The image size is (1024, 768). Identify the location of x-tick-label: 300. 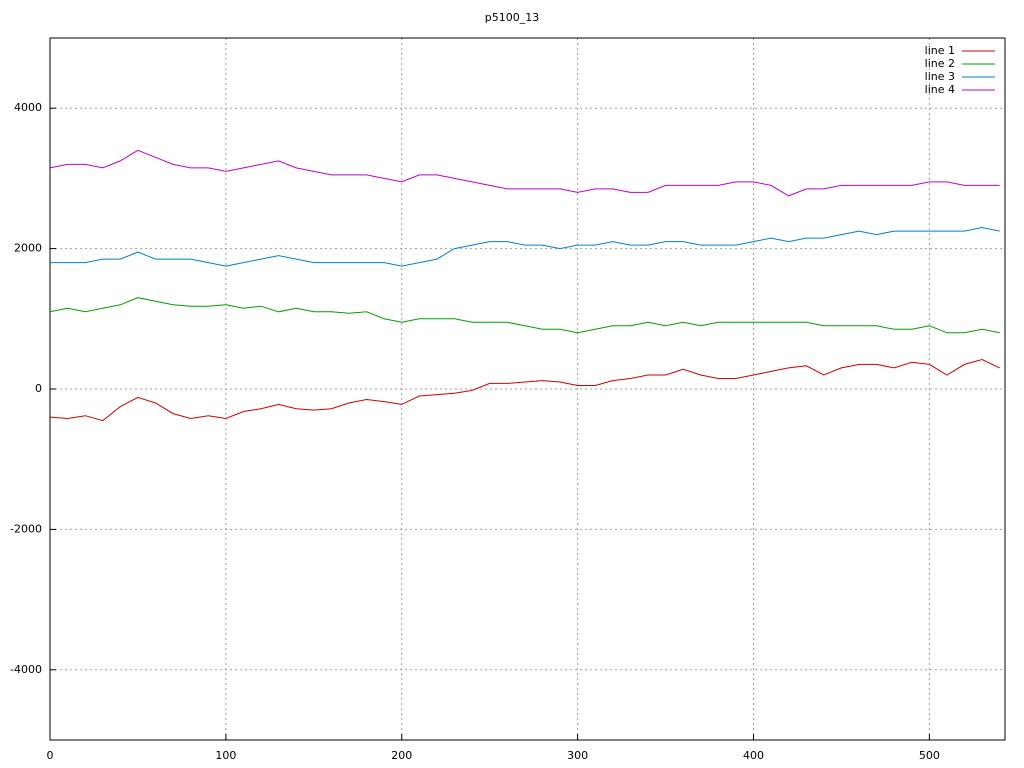
(577, 755).